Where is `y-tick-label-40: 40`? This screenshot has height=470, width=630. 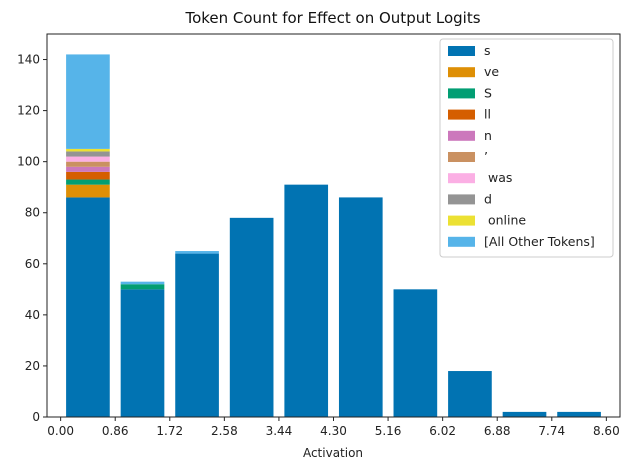
y-tick-label-40: 40 is located at coordinates (32, 315).